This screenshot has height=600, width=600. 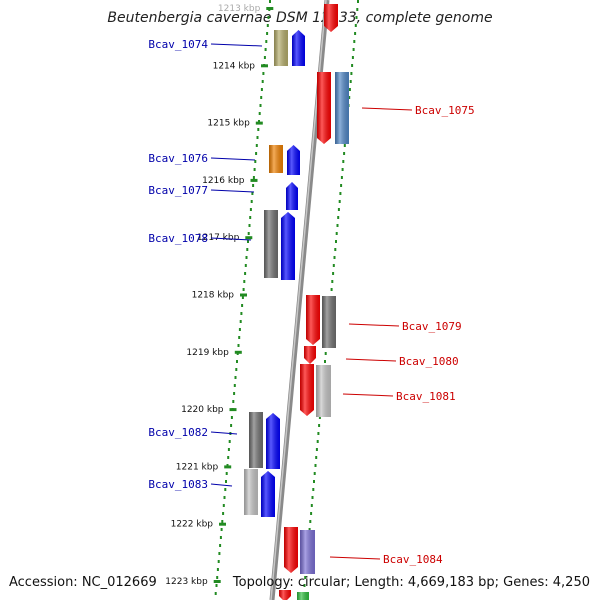 I want to click on kbp-tick: 1220 kbp, so click(x=209, y=410).